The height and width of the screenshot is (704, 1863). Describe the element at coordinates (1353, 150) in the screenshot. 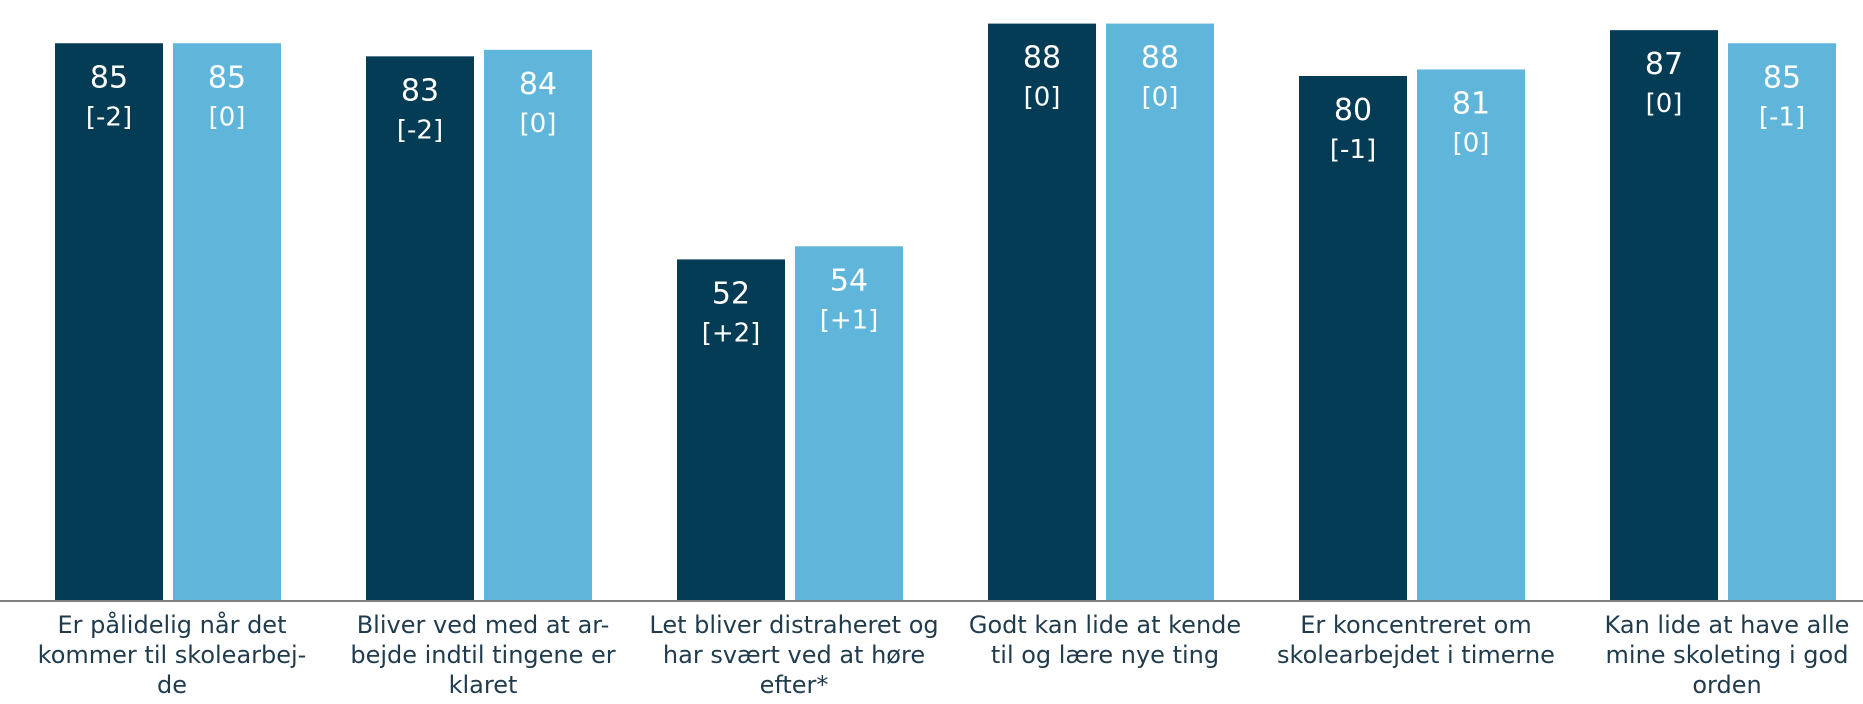

I see `change-label-s1-c5: [-1]` at that location.